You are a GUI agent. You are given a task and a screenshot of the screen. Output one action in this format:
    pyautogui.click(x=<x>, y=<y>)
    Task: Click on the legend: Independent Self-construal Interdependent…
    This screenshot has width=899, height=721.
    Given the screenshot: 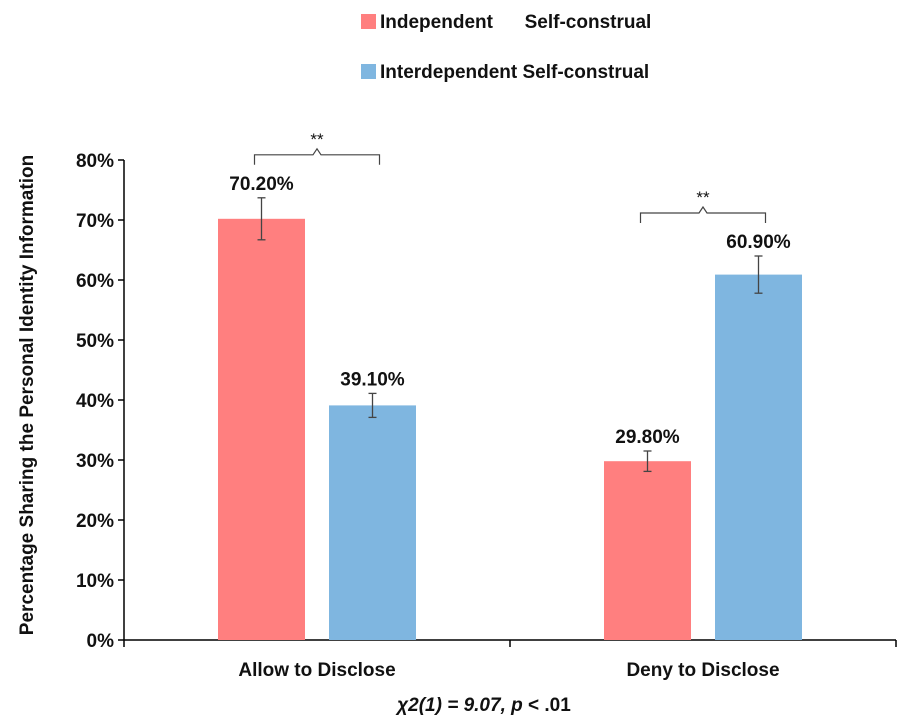 What is the action you would take?
    pyautogui.click(x=506, y=47)
    